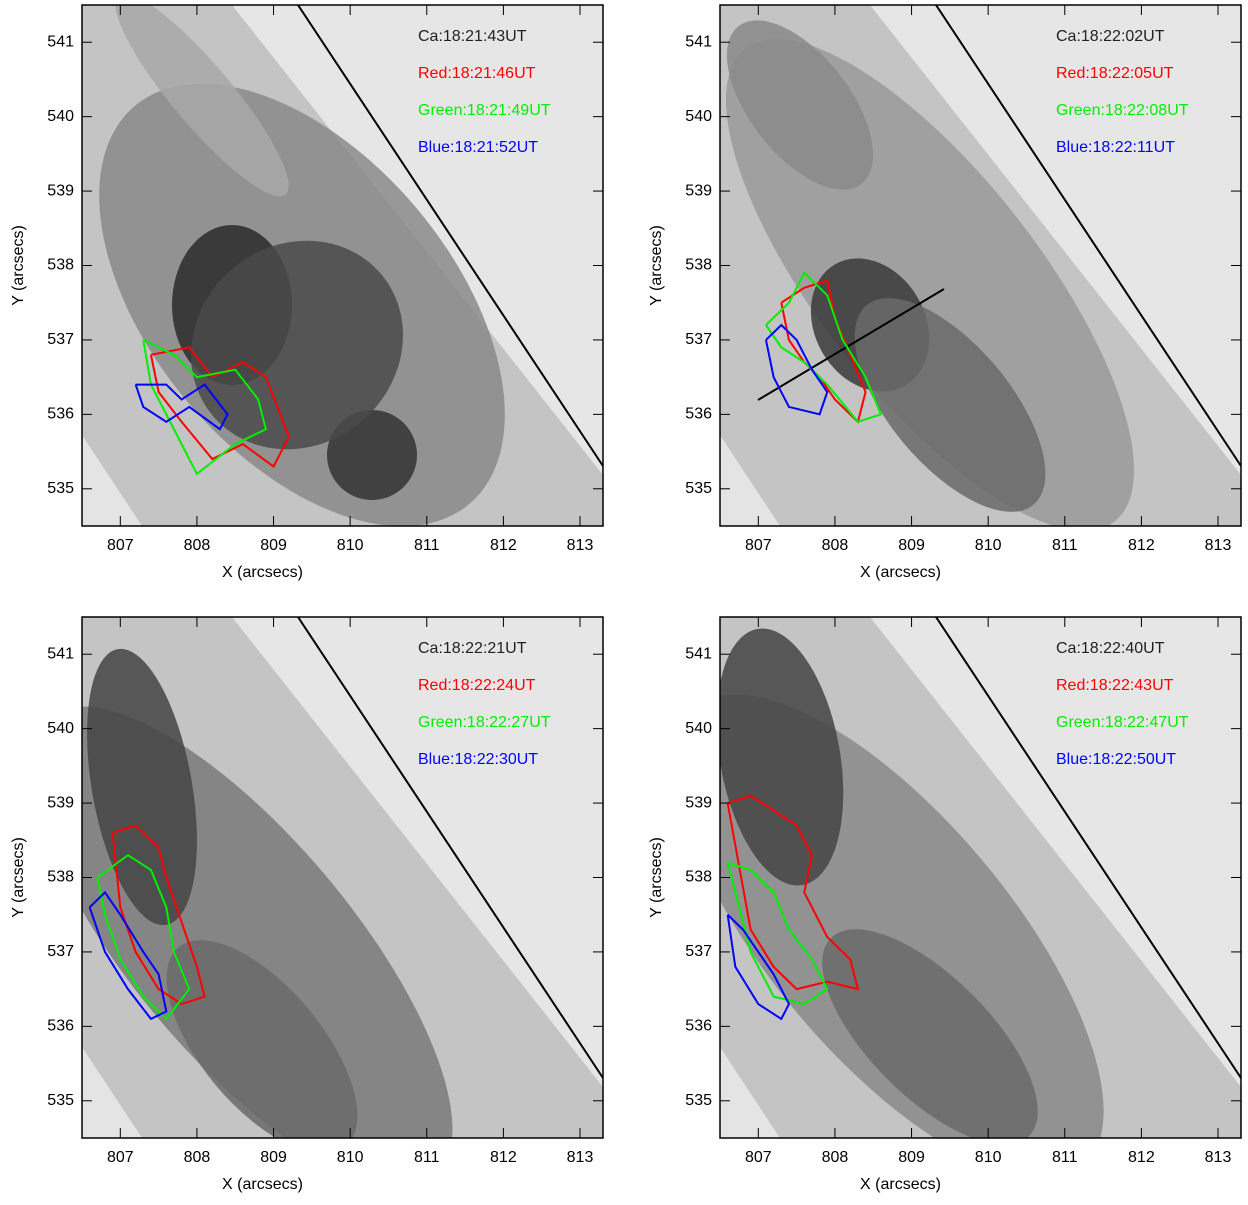 The image size is (1248, 1205). Describe the element at coordinates (472, 36) in the screenshot. I see `image-label: Ca:18:21:43UT` at that location.